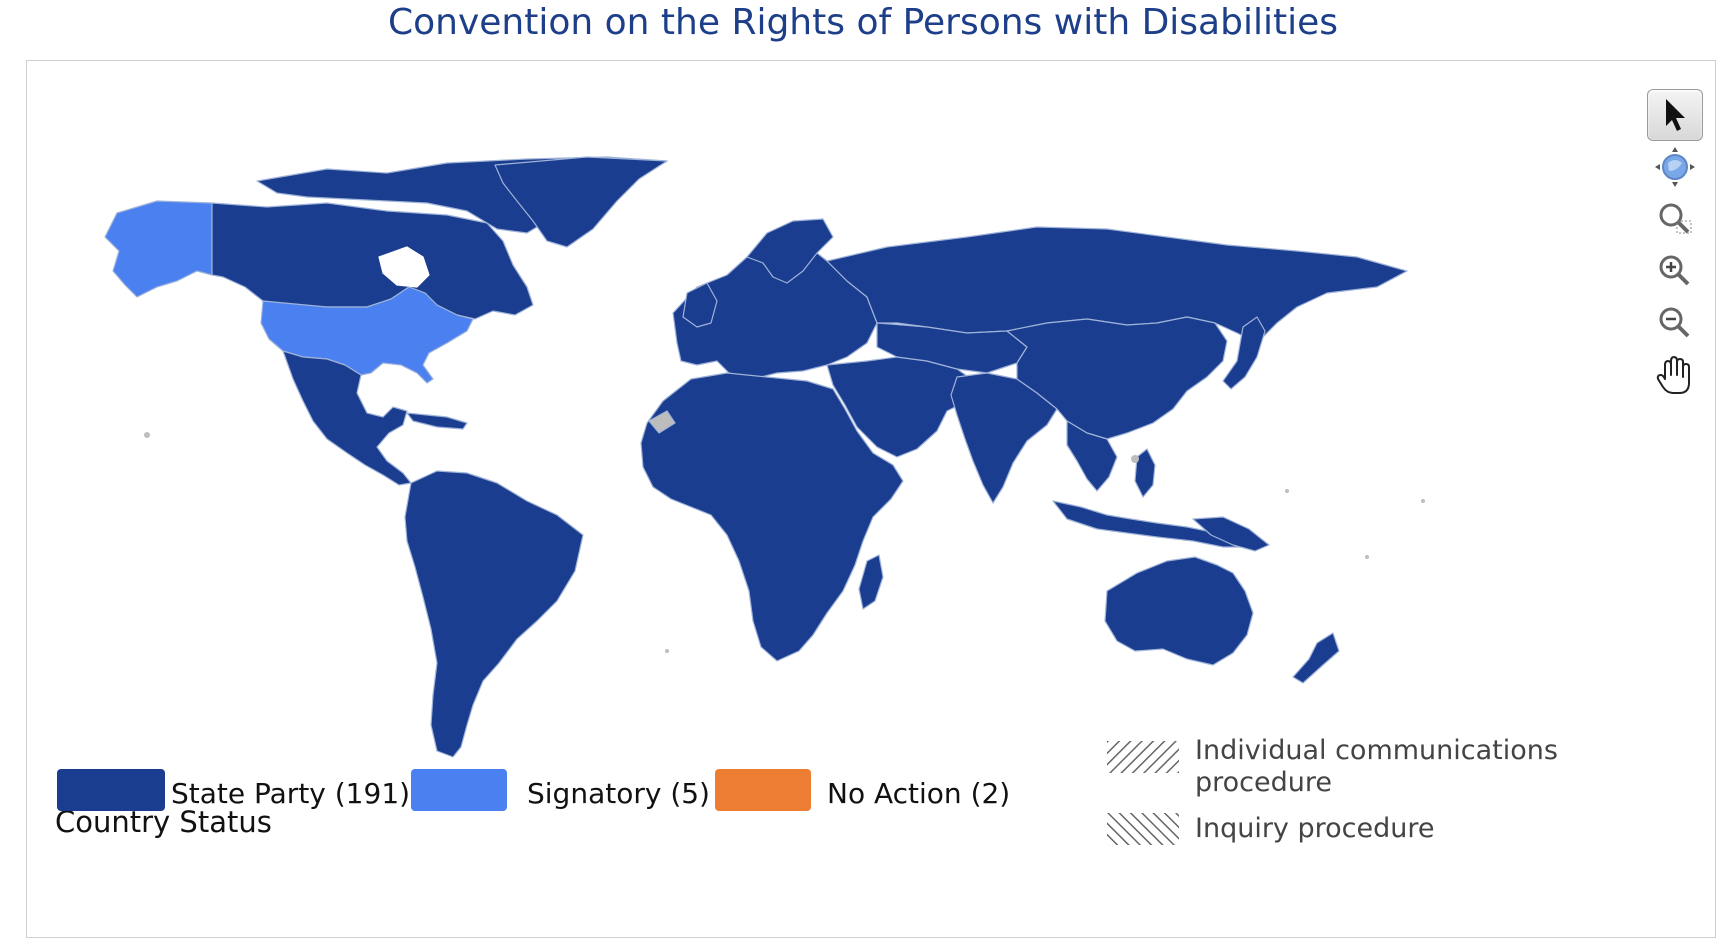 The image size is (1726, 944). I want to click on zoom-box-icon, so click(1675, 218).